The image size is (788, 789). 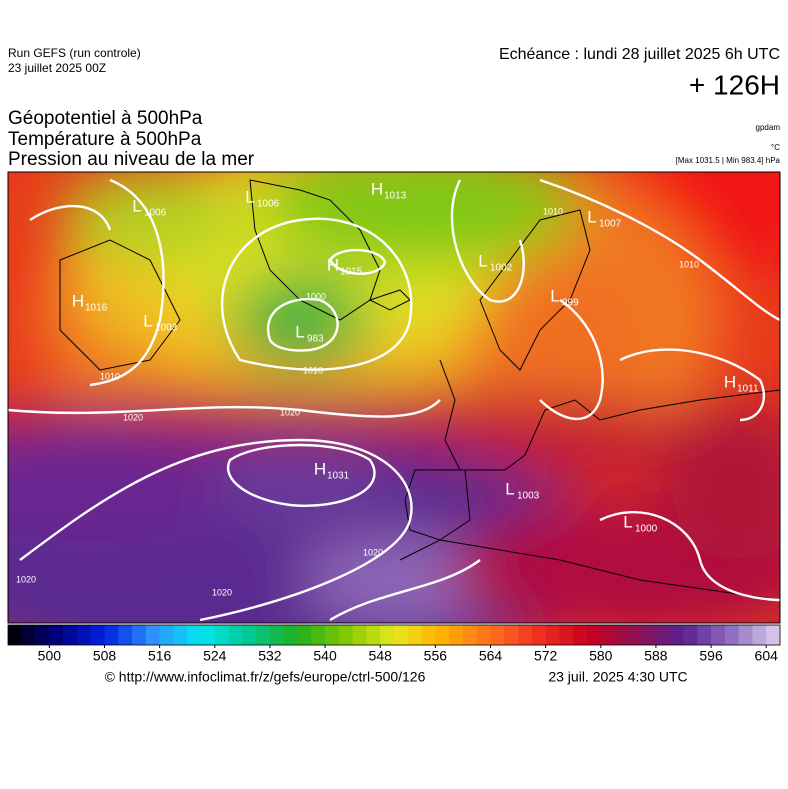 I want to click on colorbar-tick-label: 572, so click(x=546, y=656).